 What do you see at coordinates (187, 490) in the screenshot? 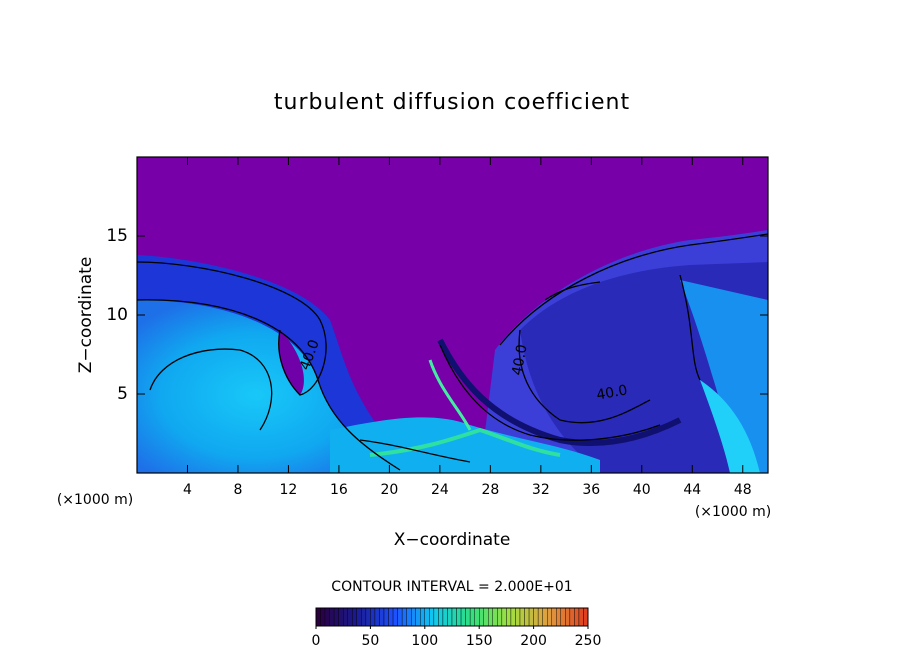
I see `x-tick-label: 4` at bounding box center [187, 490].